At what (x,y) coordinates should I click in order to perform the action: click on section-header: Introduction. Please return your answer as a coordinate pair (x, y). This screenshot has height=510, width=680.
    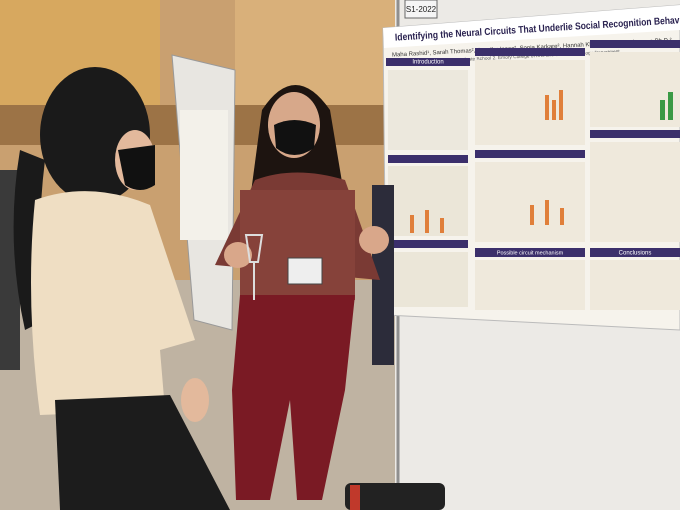
    Looking at the image, I should click on (427, 63).